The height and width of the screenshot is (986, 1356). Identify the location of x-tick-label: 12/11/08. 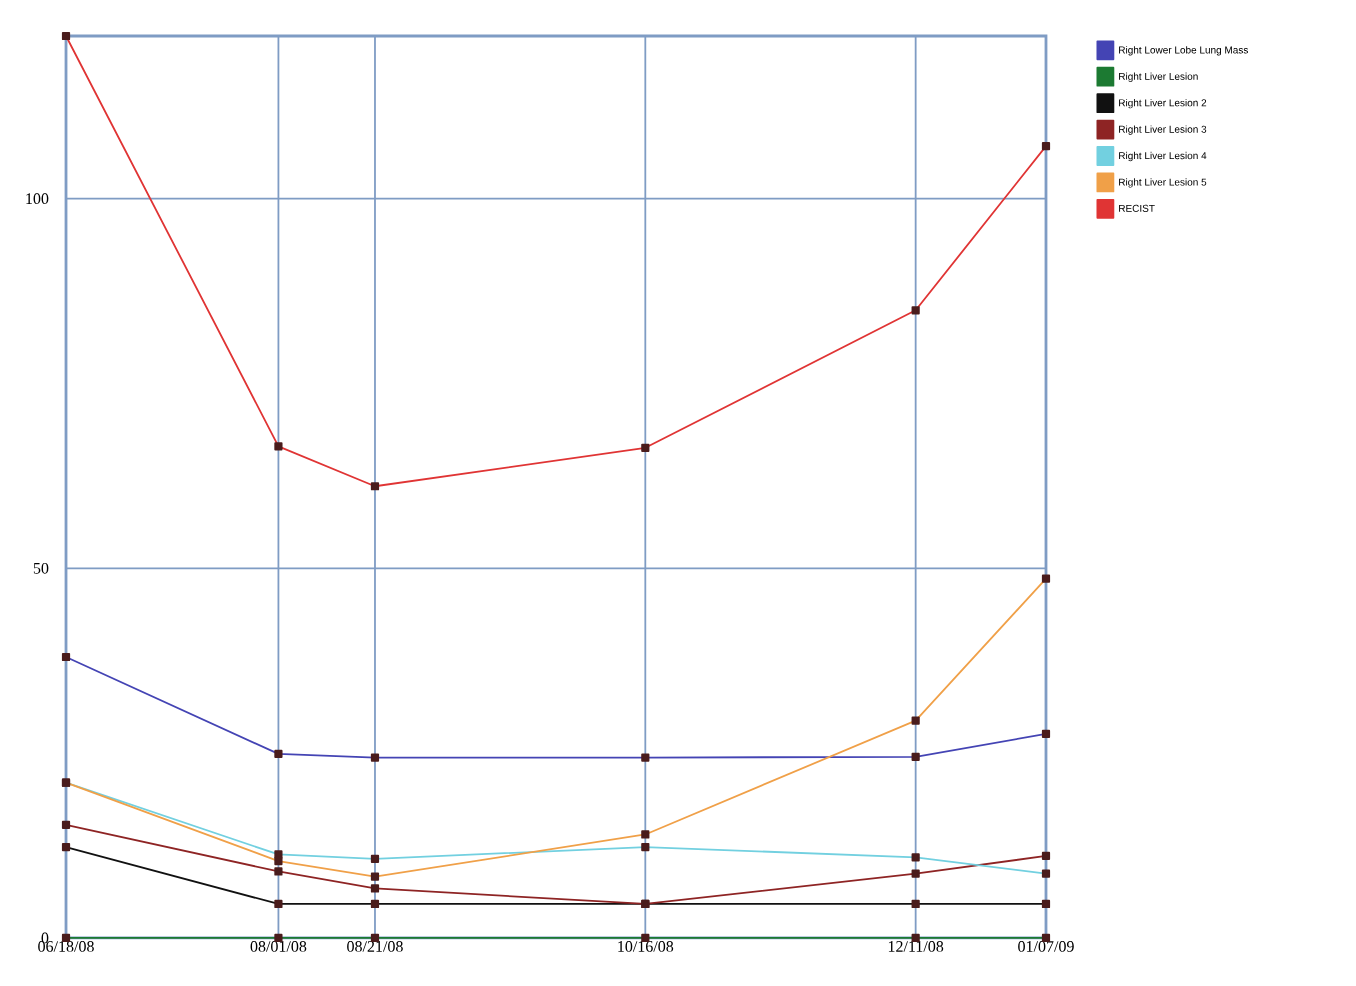
(916, 946).